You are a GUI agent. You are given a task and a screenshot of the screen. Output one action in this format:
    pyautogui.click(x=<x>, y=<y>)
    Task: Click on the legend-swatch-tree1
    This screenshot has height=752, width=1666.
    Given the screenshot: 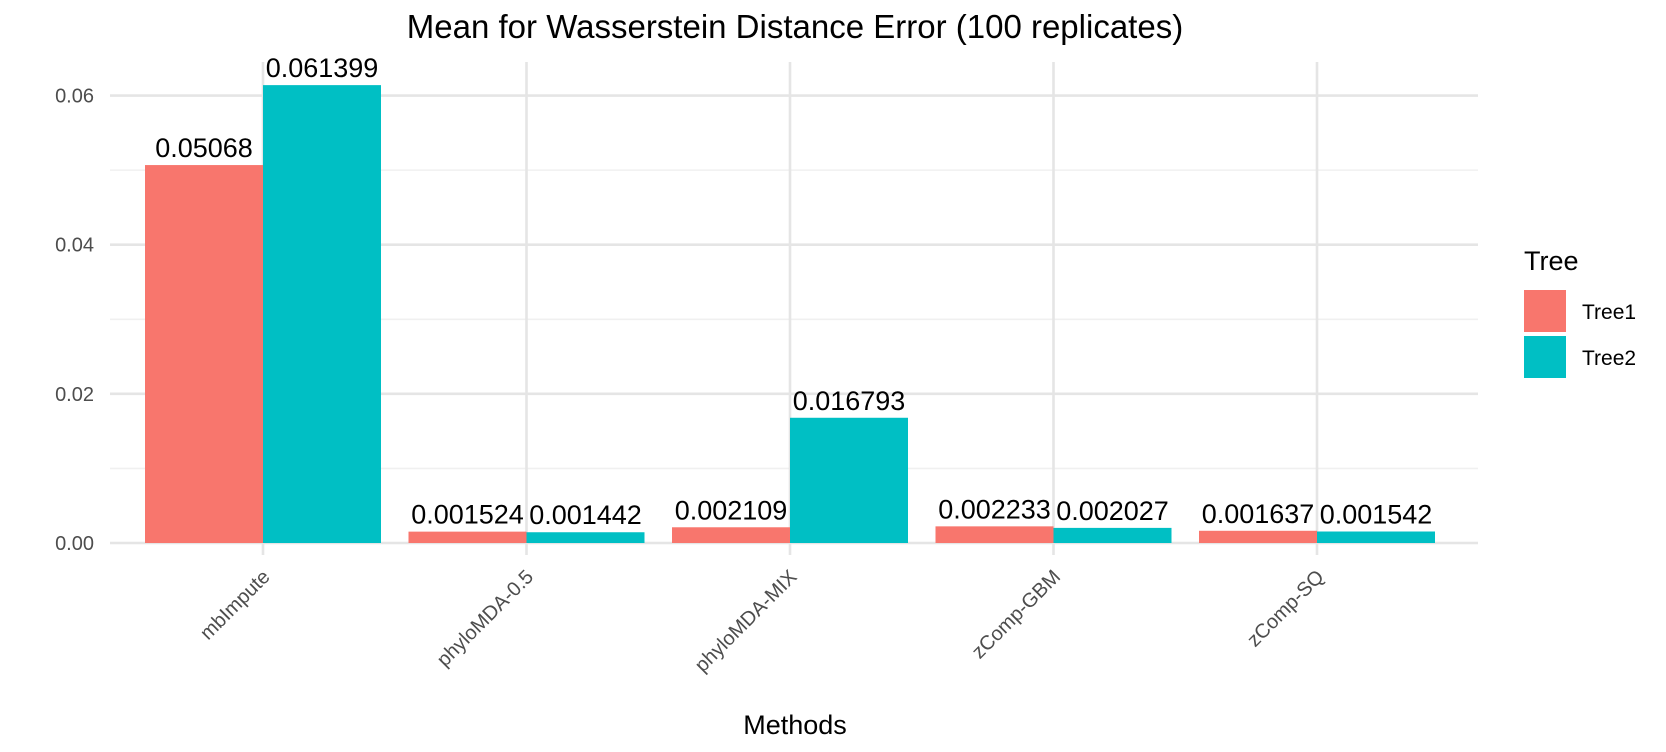 What is the action you would take?
    pyautogui.click(x=1545, y=311)
    